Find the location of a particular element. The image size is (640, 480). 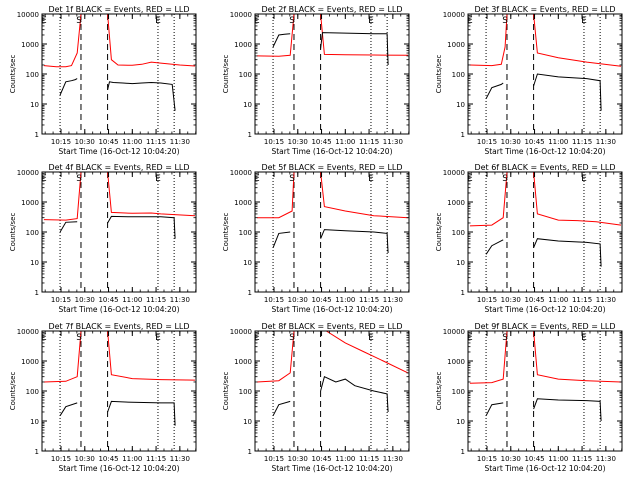

panel-title: Det 1f BLACK = Events, RED = LLD is located at coordinates (118, 9).